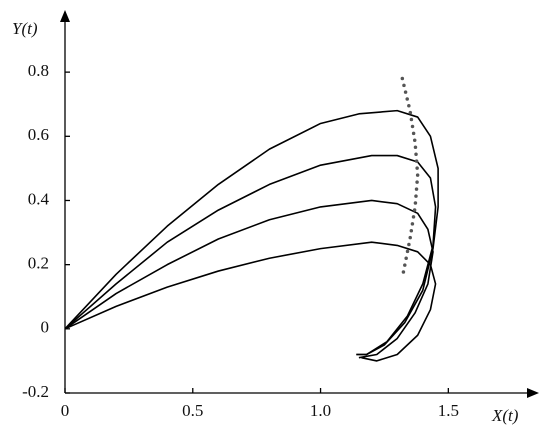 The width and height of the screenshot is (550, 443). I want to click on y-tick-label: 0.6, so click(38, 134).